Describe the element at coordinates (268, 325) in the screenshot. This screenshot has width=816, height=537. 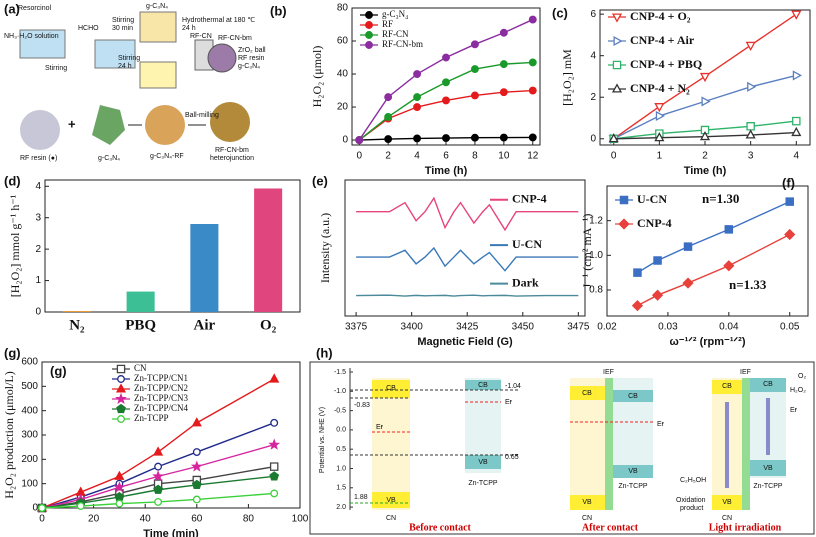
I see `x-tick-label: O₂` at that location.